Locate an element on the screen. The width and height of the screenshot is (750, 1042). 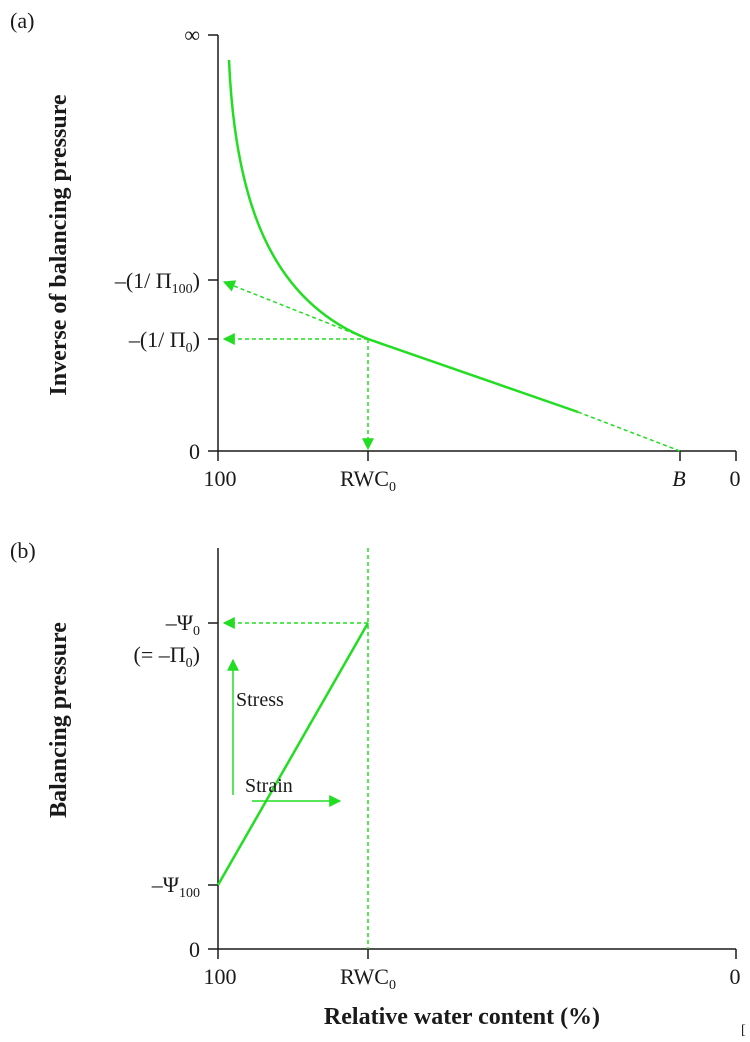
panel-b-ytick-label-psi0: –Ψ0 is located at coordinates (182, 624).